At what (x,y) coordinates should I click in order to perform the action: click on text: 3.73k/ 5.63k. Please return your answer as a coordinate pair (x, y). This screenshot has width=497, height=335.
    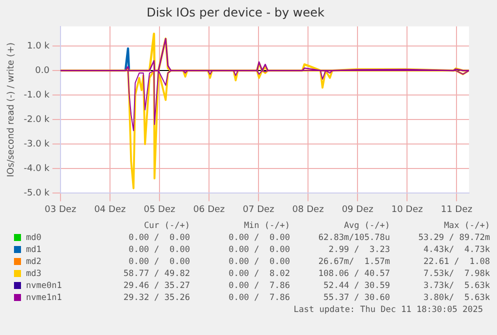
    Looking at the image, I should click on (456, 286).